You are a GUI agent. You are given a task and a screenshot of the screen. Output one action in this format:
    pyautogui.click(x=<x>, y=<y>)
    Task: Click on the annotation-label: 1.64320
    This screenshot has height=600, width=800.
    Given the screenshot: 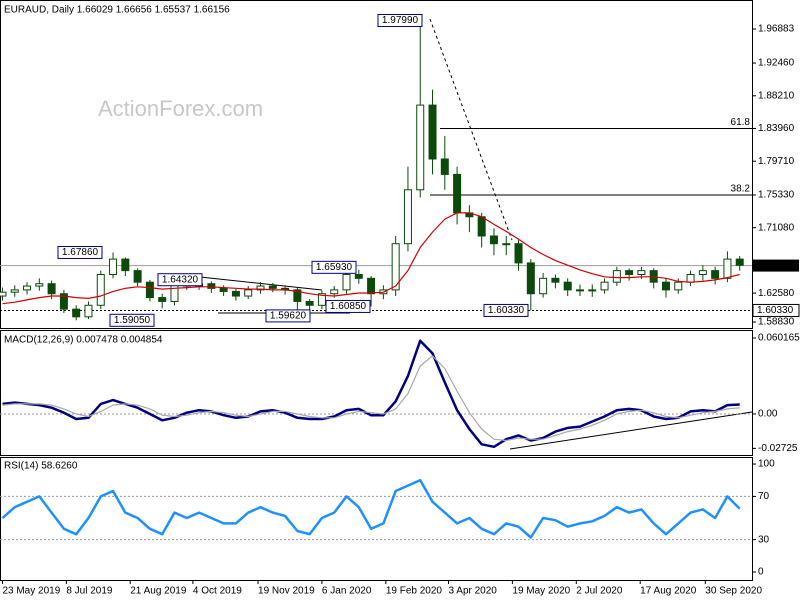 What is the action you would take?
    pyautogui.click(x=180, y=279)
    